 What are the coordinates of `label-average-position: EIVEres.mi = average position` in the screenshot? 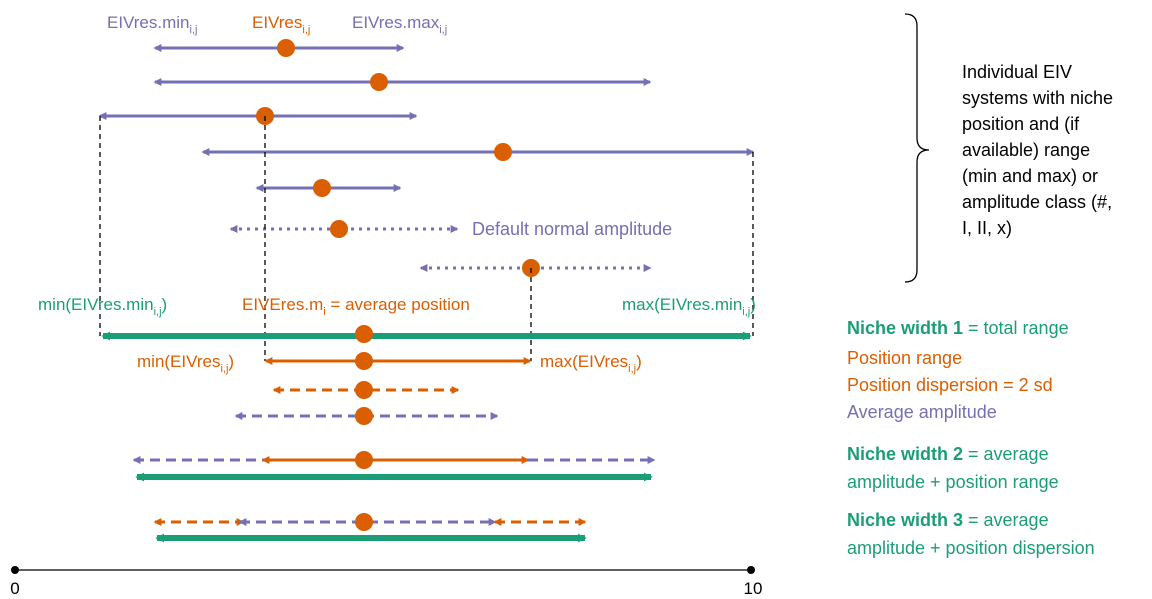 It's located at (356, 306).